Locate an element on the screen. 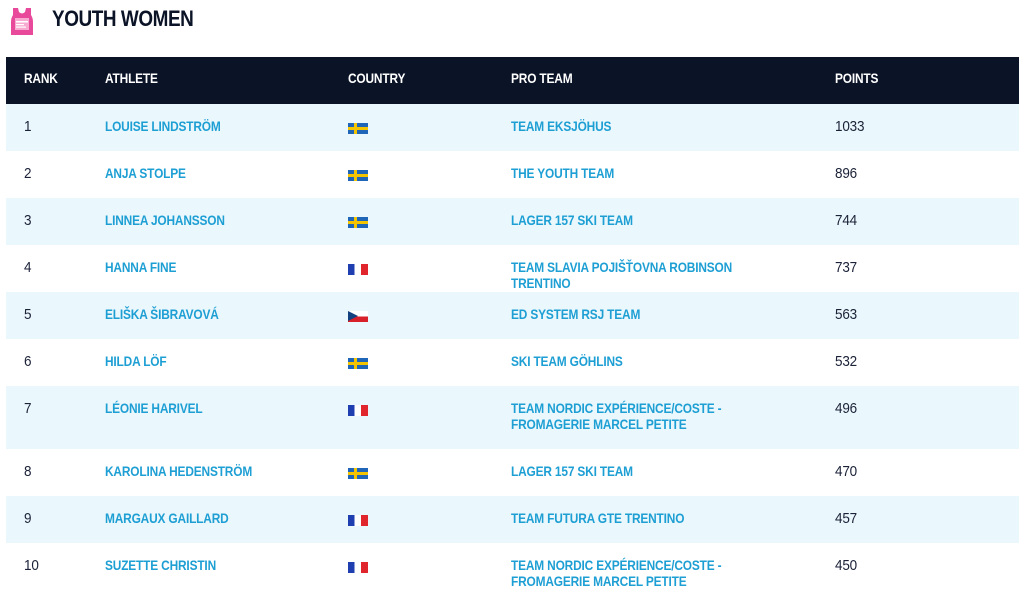  points-cell: 744 is located at coordinates (846, 220).